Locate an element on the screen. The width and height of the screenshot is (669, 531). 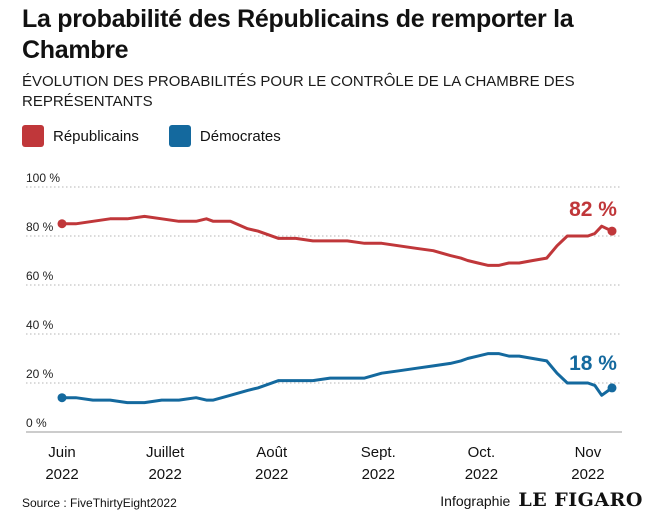
y-tick-label: 20 % is located at coordinates (40, 374).